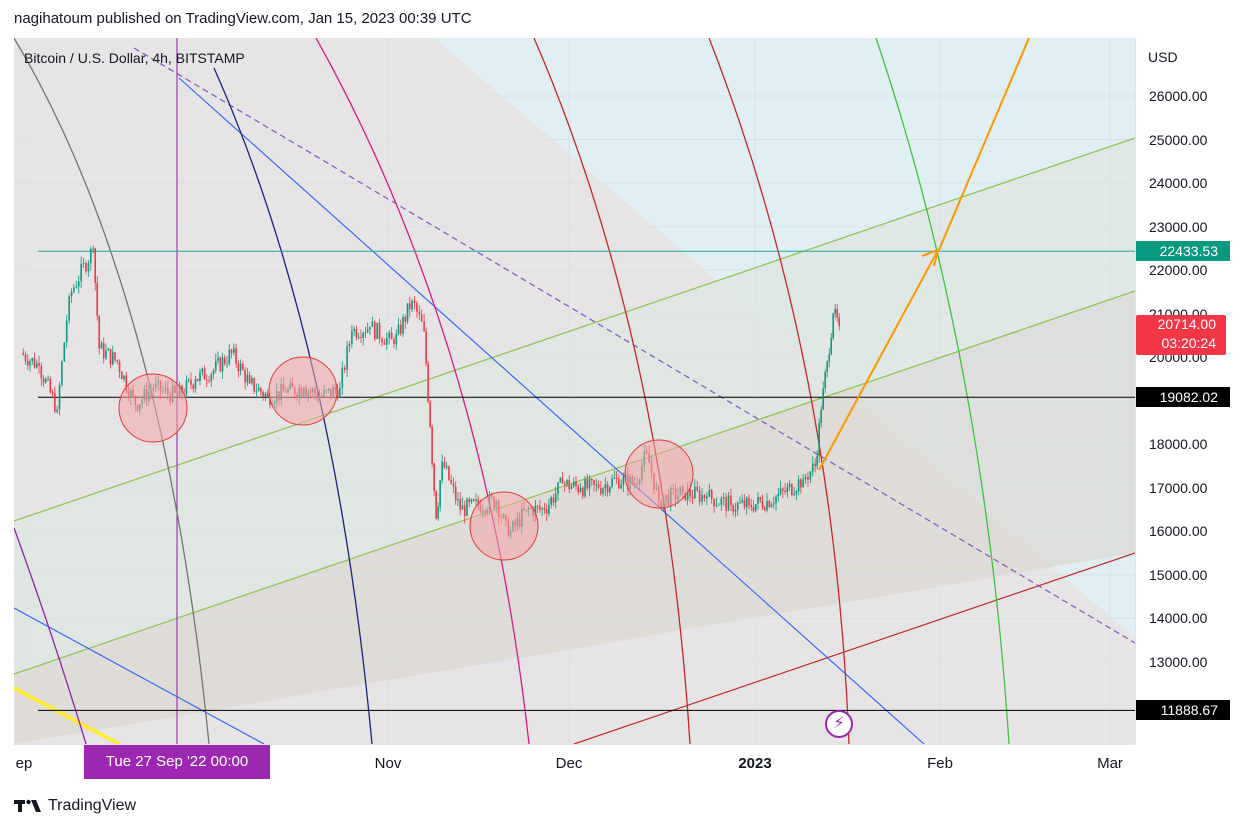 The image size is (1245, 831). What do you see at coordinates (755, 763) in the screenshot?
I see `time-tick-label: 2023` at bounding box center [755, 763].